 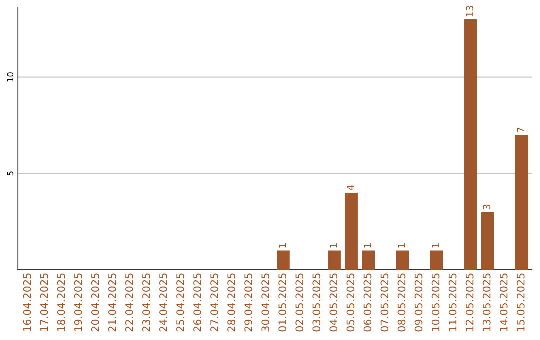 What do you see at coordinates (198, 303) in the screenshot?
I see `x-tick-label: 26.04.2025` at bounding box center [198, 303].